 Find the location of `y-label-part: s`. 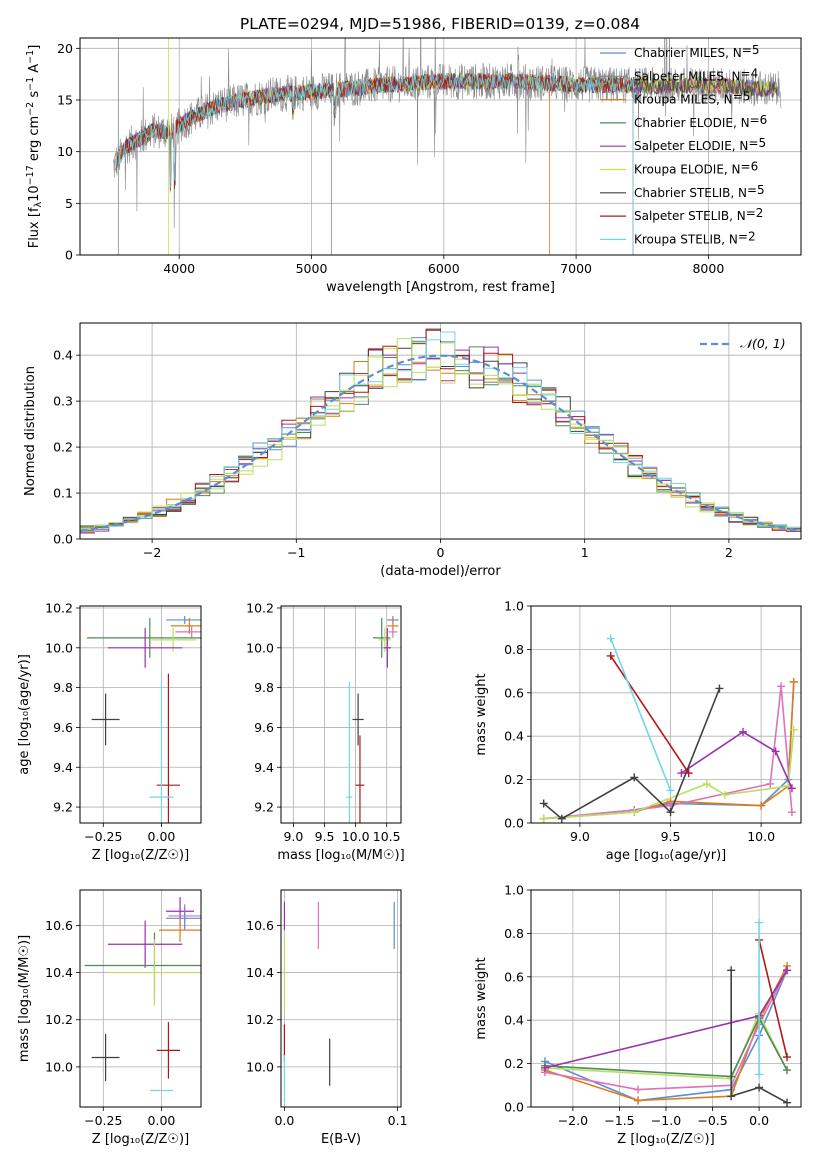

y-label-part: s is located at coordinates (34, 96).